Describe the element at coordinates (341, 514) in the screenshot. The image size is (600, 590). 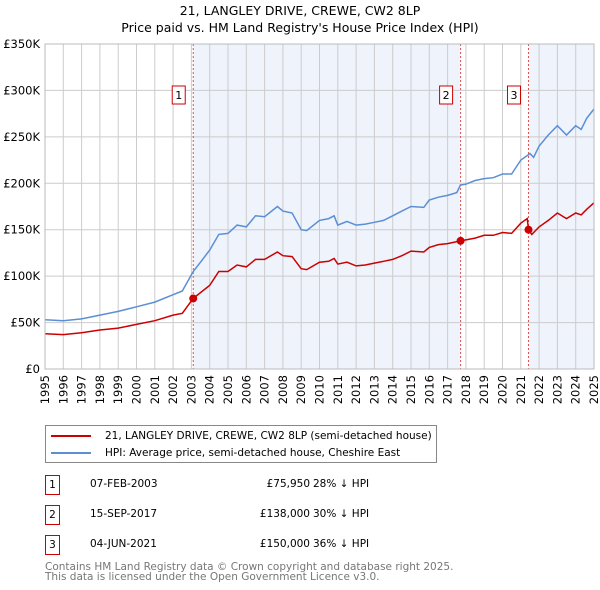
I see `sale-hpi-diff: 30% ↓ HPI` at that location.